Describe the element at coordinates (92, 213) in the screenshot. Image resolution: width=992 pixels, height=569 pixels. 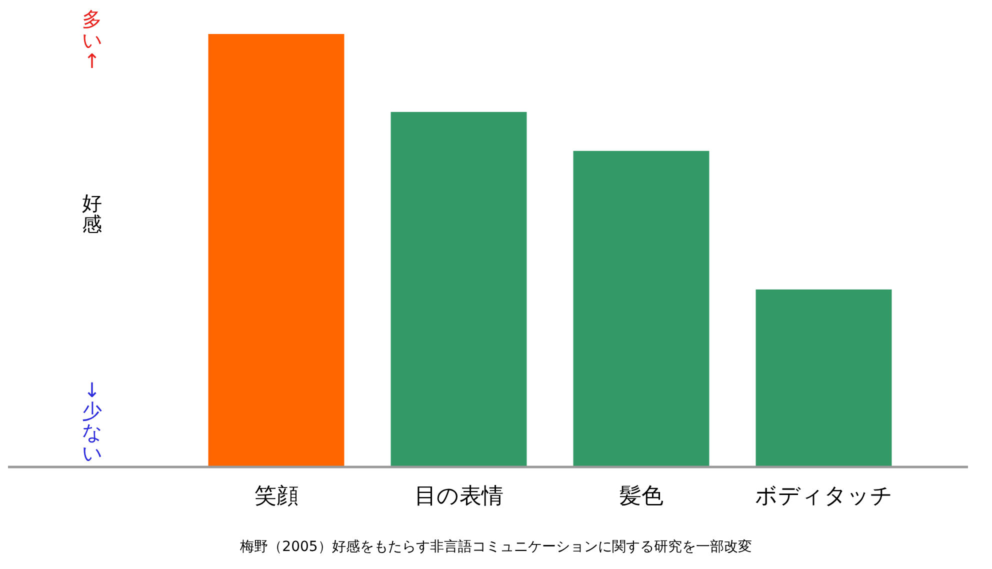
I see `y-axis-title: 好感` at that location.